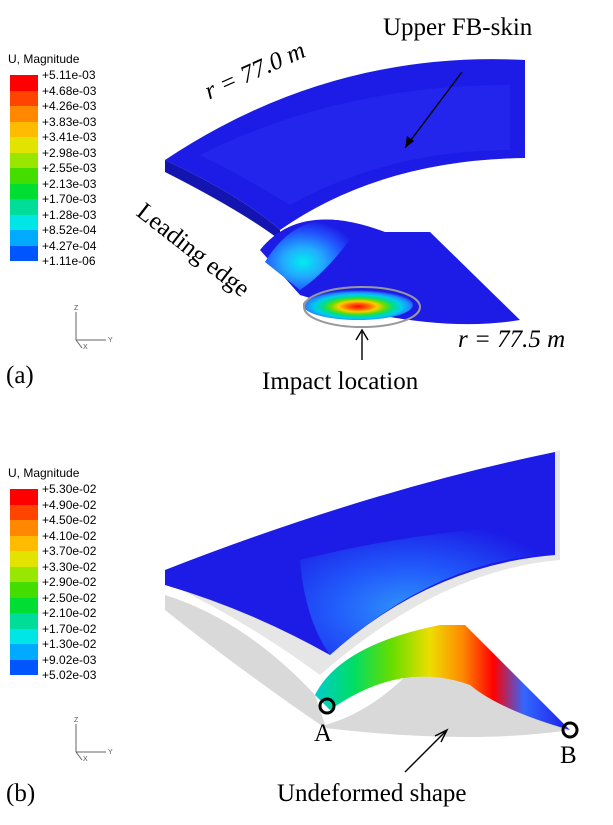  What do you see at coordinates (568, 755) in the screenshot?
I see `label-point-b: B` at bounding box center [568, 755].